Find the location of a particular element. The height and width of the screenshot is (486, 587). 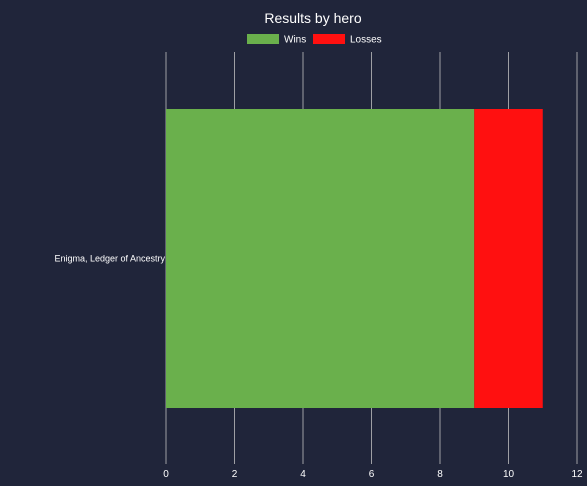

x-tick-label-0: 0 is located at coordinates (166, 474).